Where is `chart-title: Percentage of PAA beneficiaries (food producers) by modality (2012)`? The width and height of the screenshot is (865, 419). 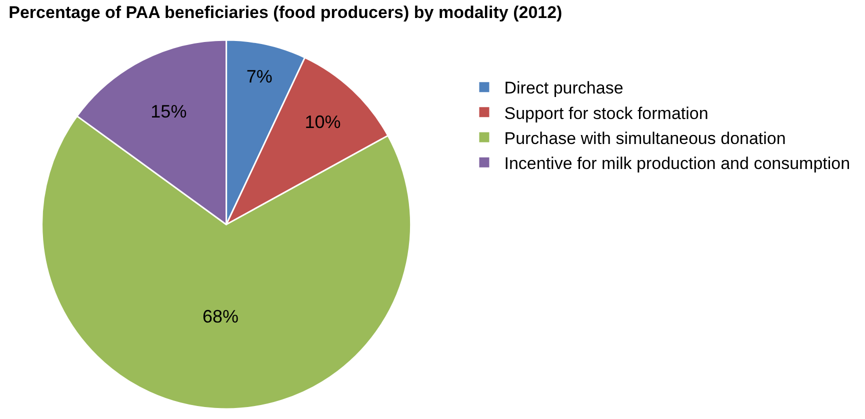
chart-title: Percentage of PAA beneficiaries (food producers) by modality (2012) is located at coordinates (285, 12).